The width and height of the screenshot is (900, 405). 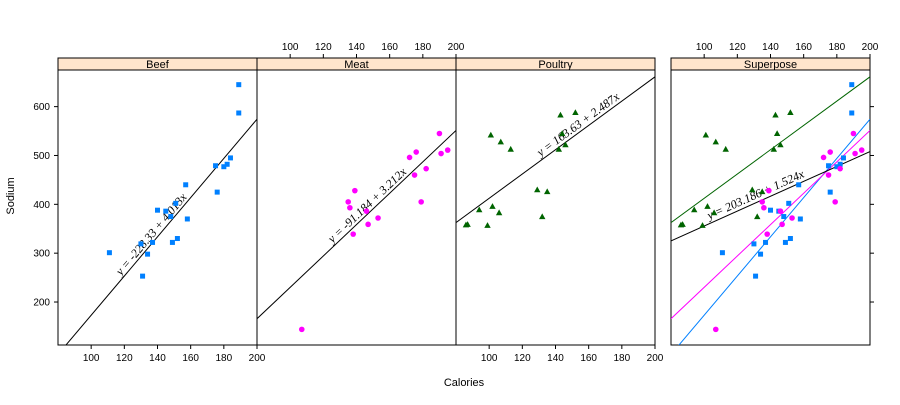 I want to click on strip-label-superpose: Superpose, so click(x=770, y=65).